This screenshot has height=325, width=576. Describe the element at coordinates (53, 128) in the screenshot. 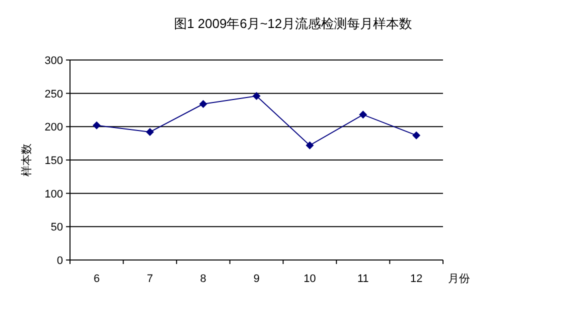

I see `y-tick-label: 200` at that location.